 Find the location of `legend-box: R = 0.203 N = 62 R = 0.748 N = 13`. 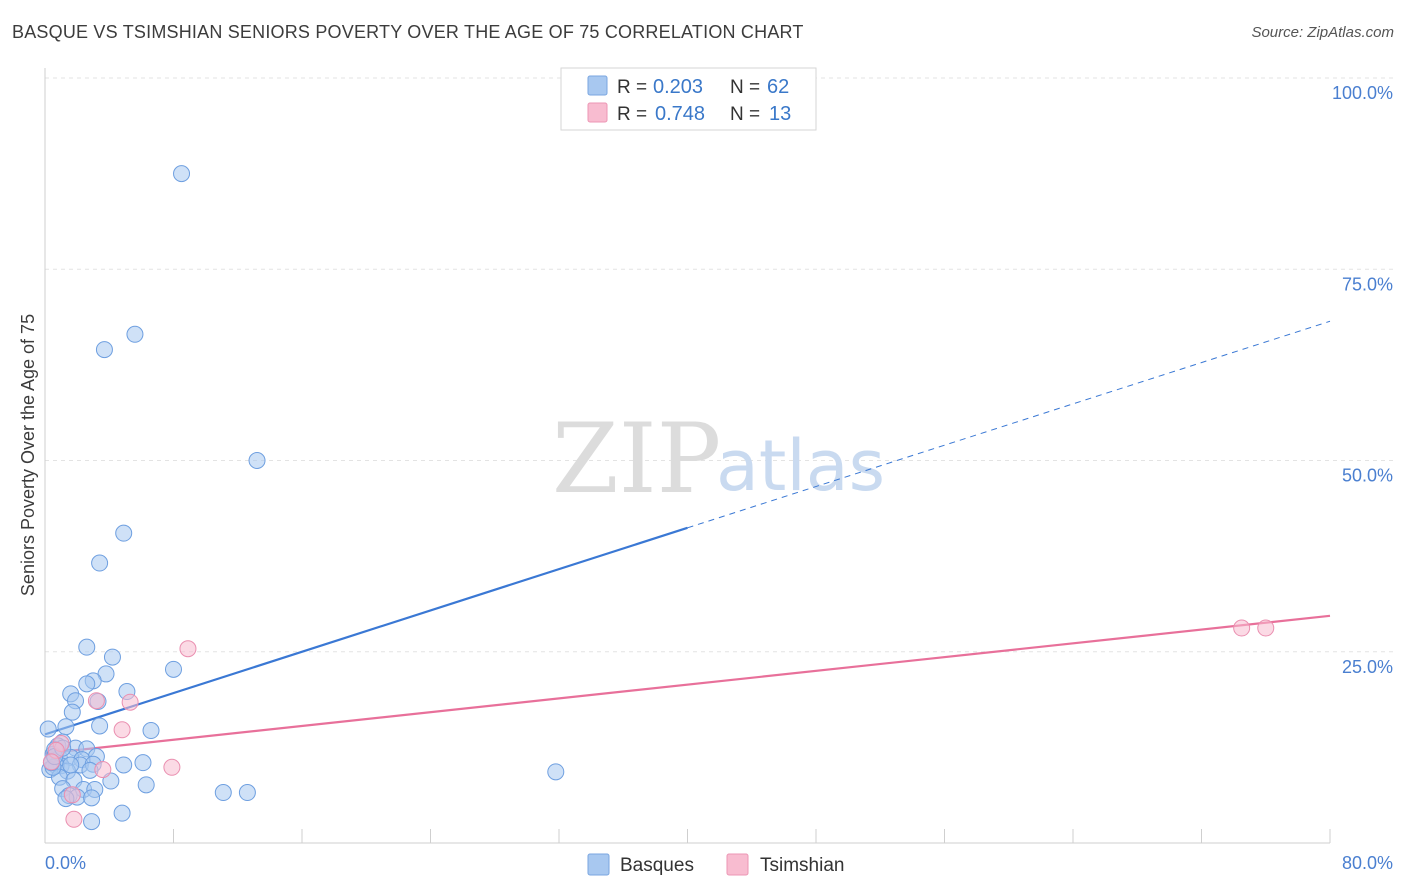

legend-box: R = 0.203 N = 62 R = 0.748 N = 13 is located at coordinates (688, 99).